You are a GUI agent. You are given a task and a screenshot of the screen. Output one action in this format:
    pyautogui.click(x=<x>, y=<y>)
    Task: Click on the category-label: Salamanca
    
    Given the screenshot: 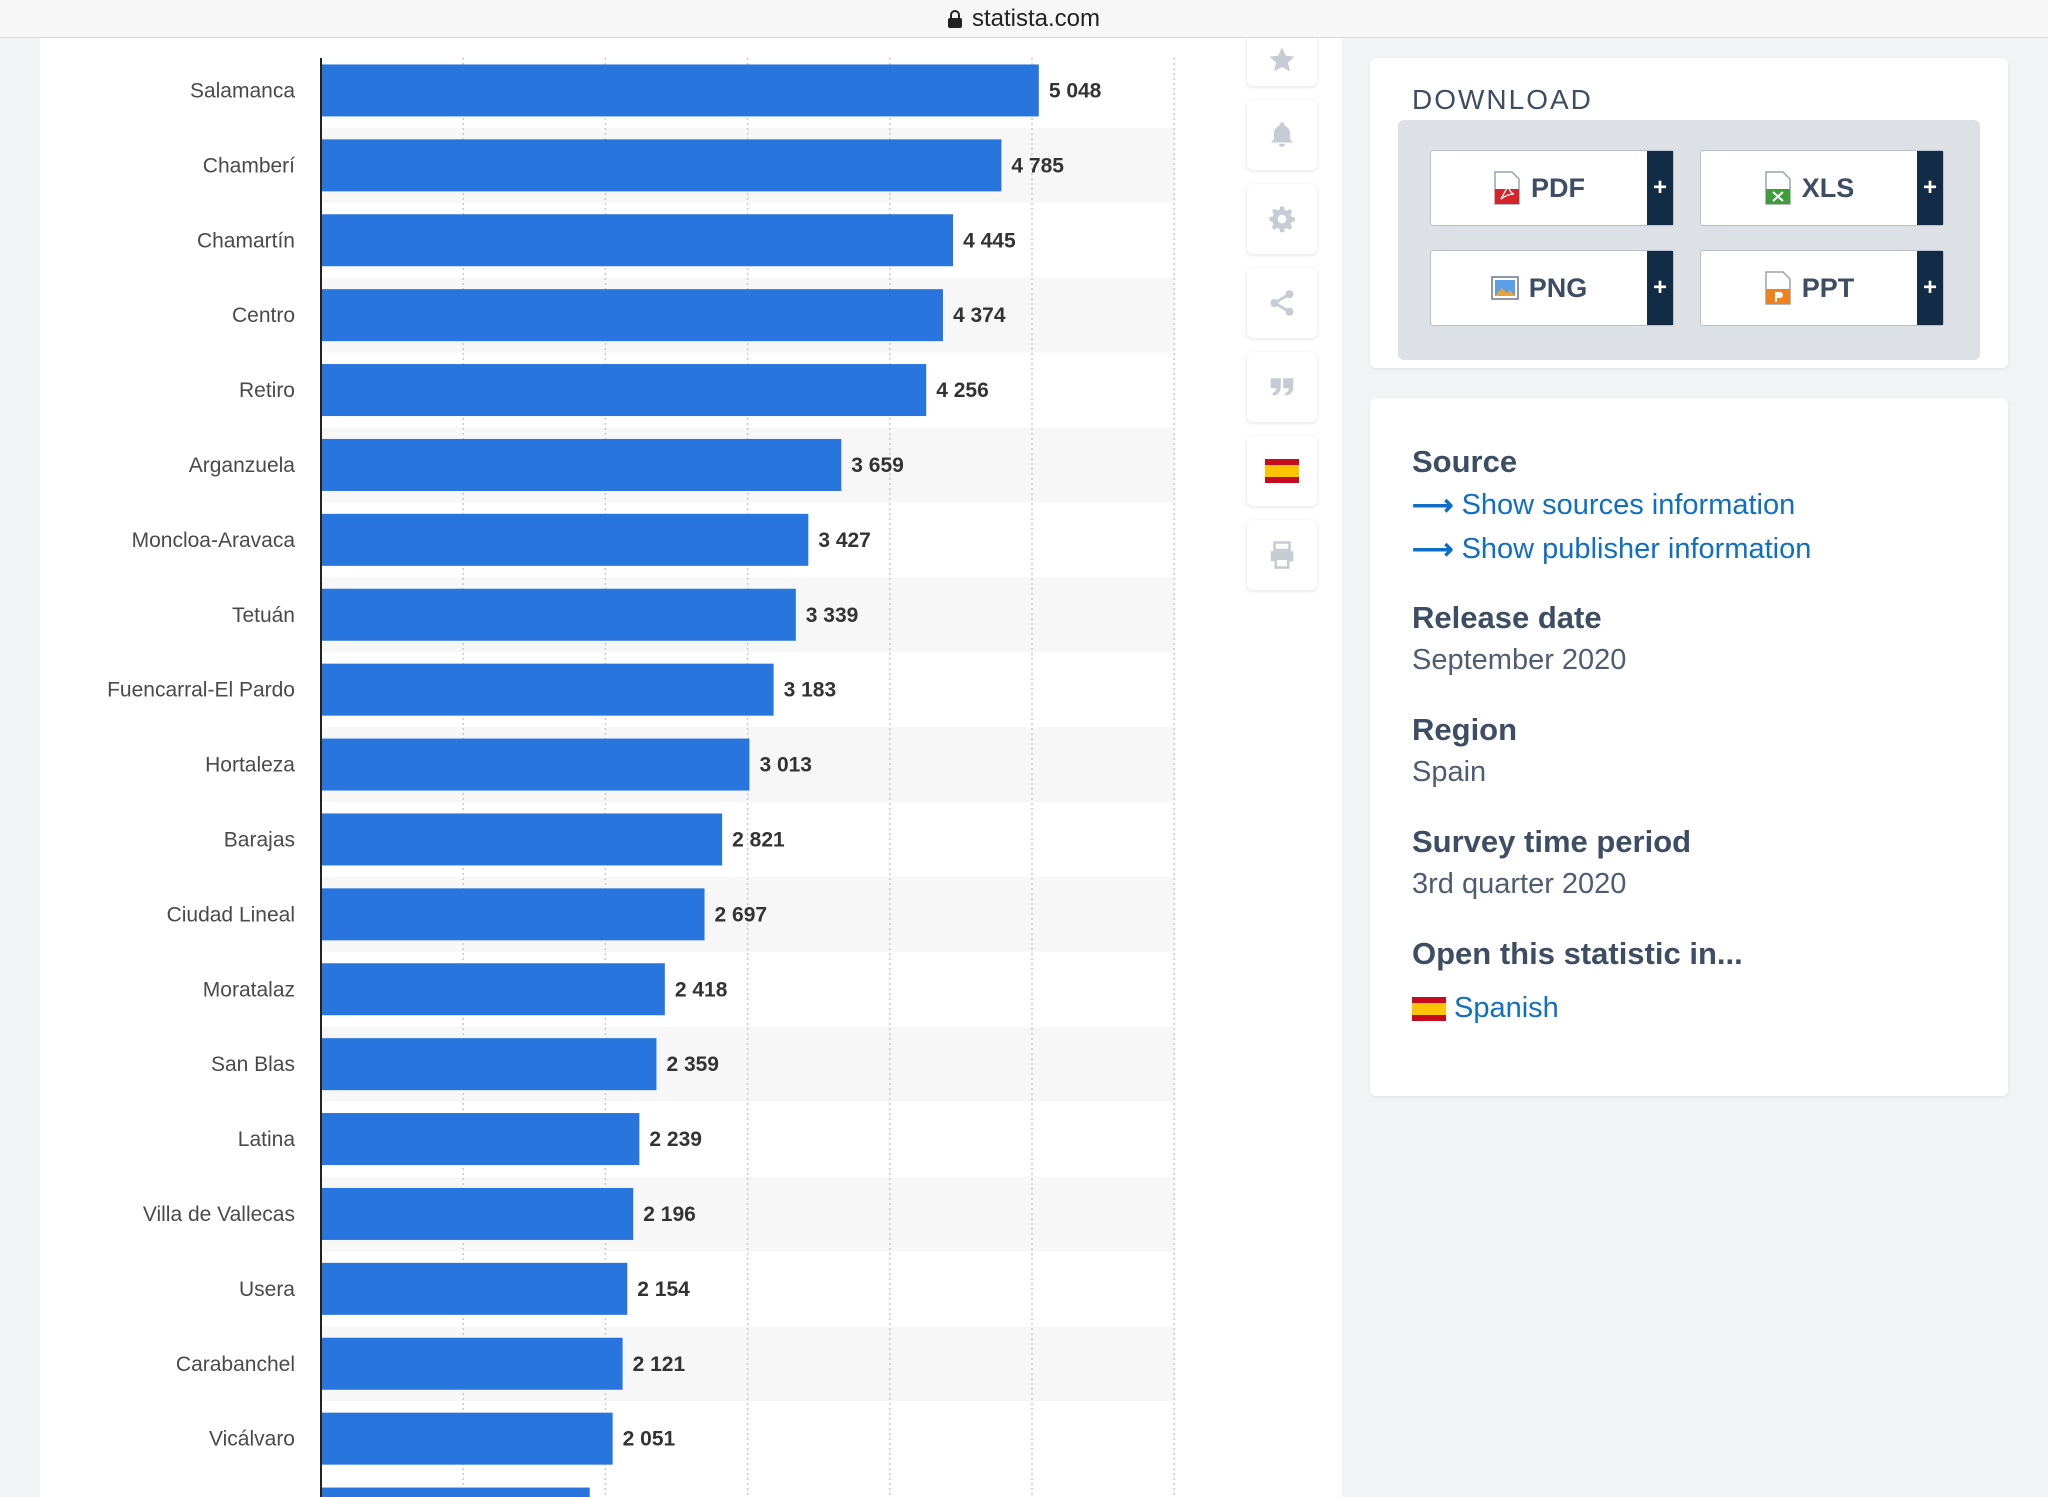 What is the action you would take?
    pyautogui.click(x=242, y=90)
    